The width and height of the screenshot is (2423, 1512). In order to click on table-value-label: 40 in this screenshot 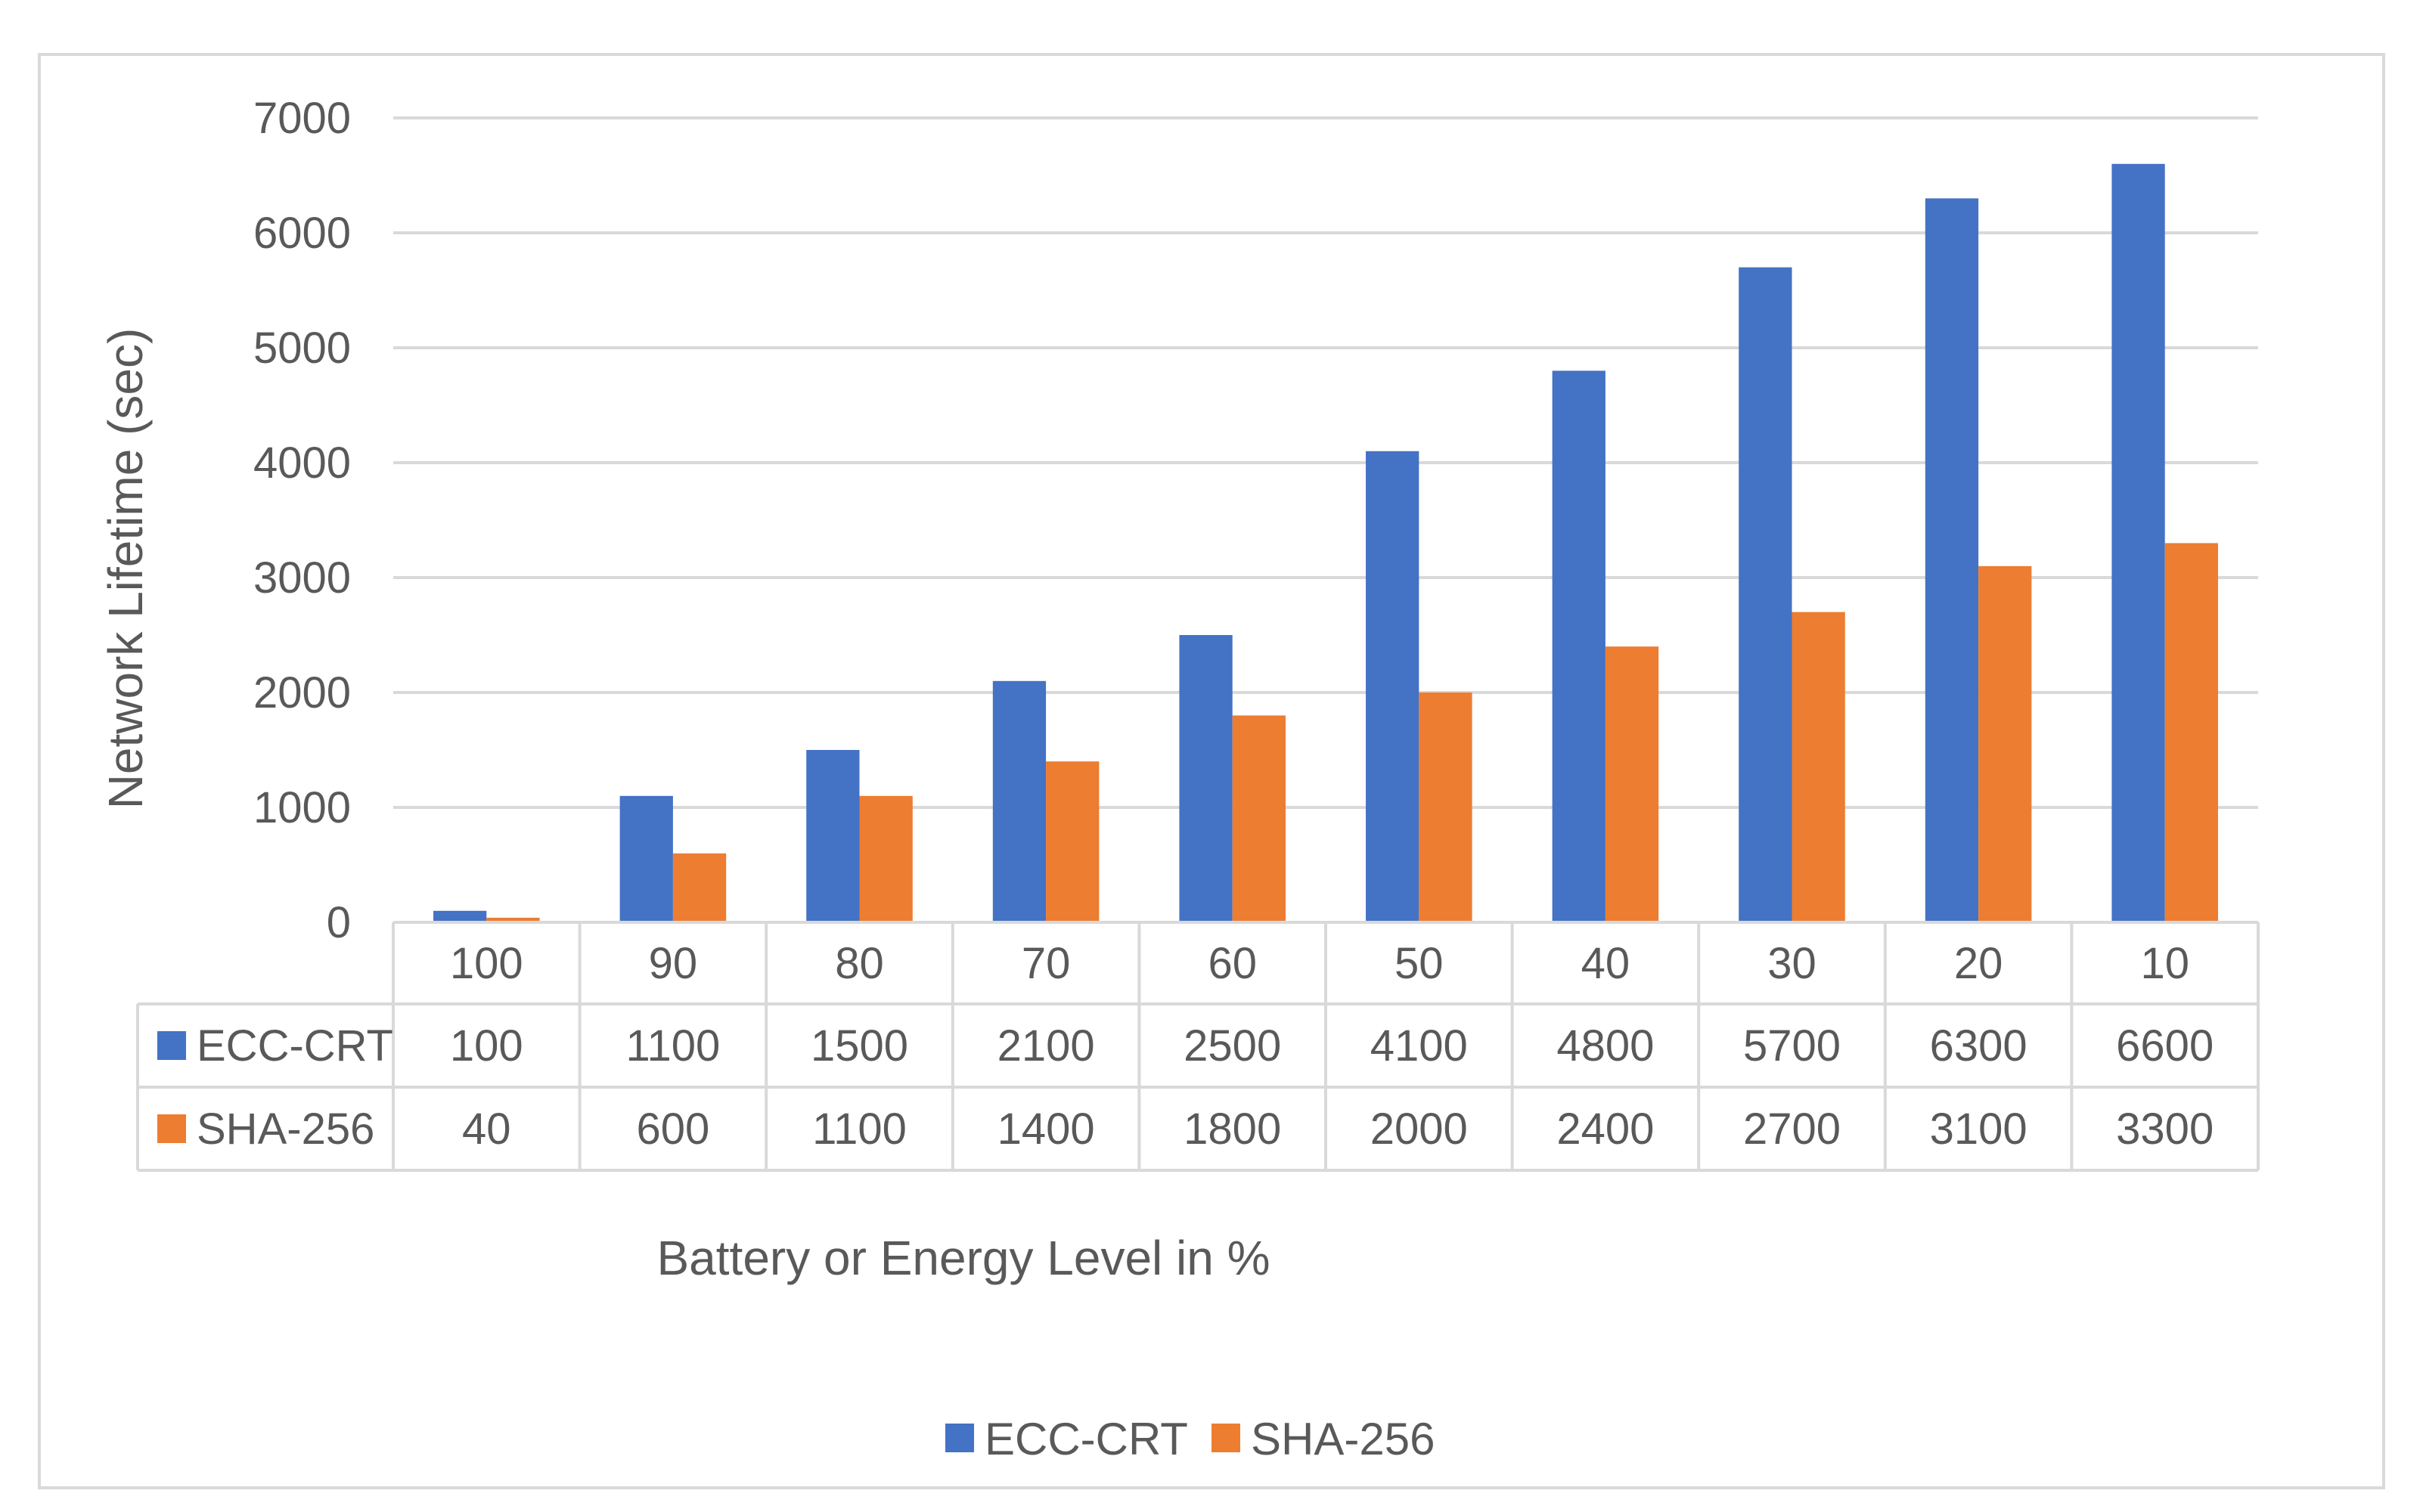, I will do `click(486, 1129)`.